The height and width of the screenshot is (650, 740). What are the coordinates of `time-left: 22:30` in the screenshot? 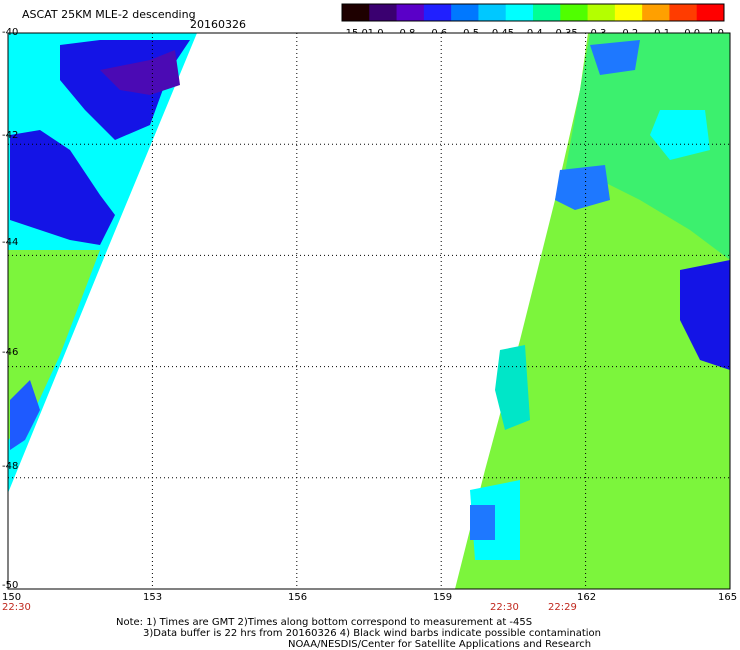 It's located at (16, 607).